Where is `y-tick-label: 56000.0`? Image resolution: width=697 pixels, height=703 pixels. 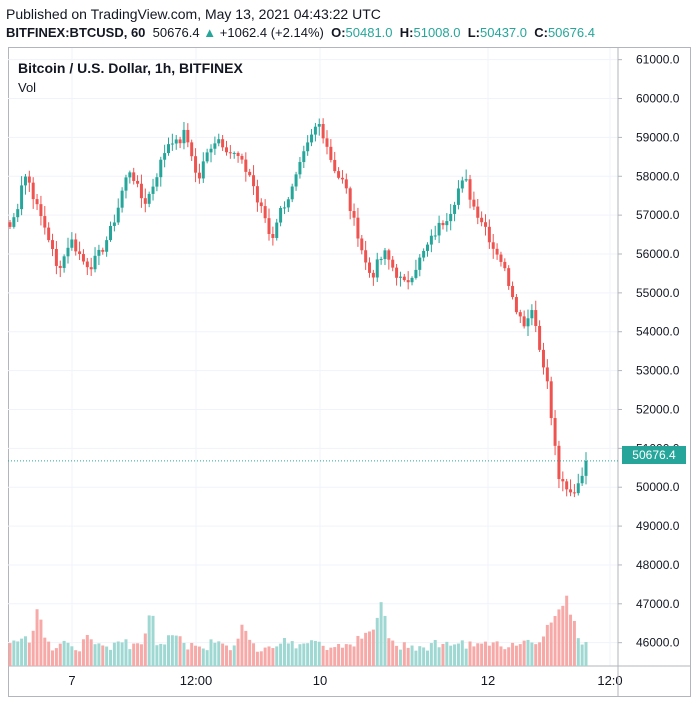
y-tick-label: 56000.0 is located at coordinates (658, 254).